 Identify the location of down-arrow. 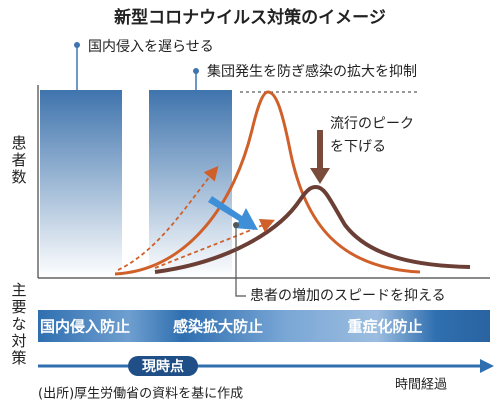
(320, 157).